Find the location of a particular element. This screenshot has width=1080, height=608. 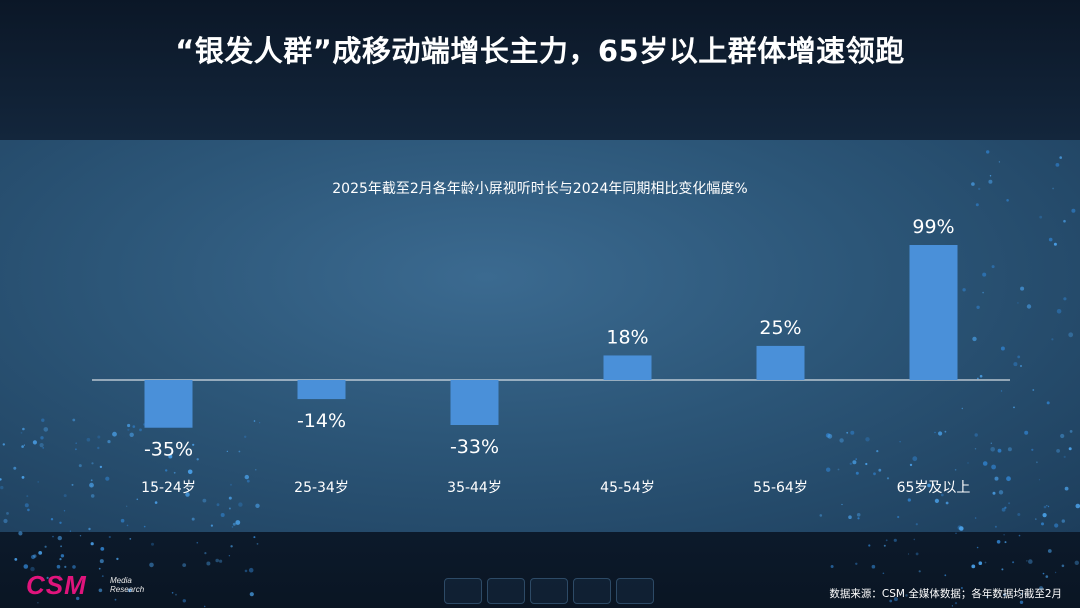

x-tick-label-1: 25-34岁 is located at coordinates (321, 488).